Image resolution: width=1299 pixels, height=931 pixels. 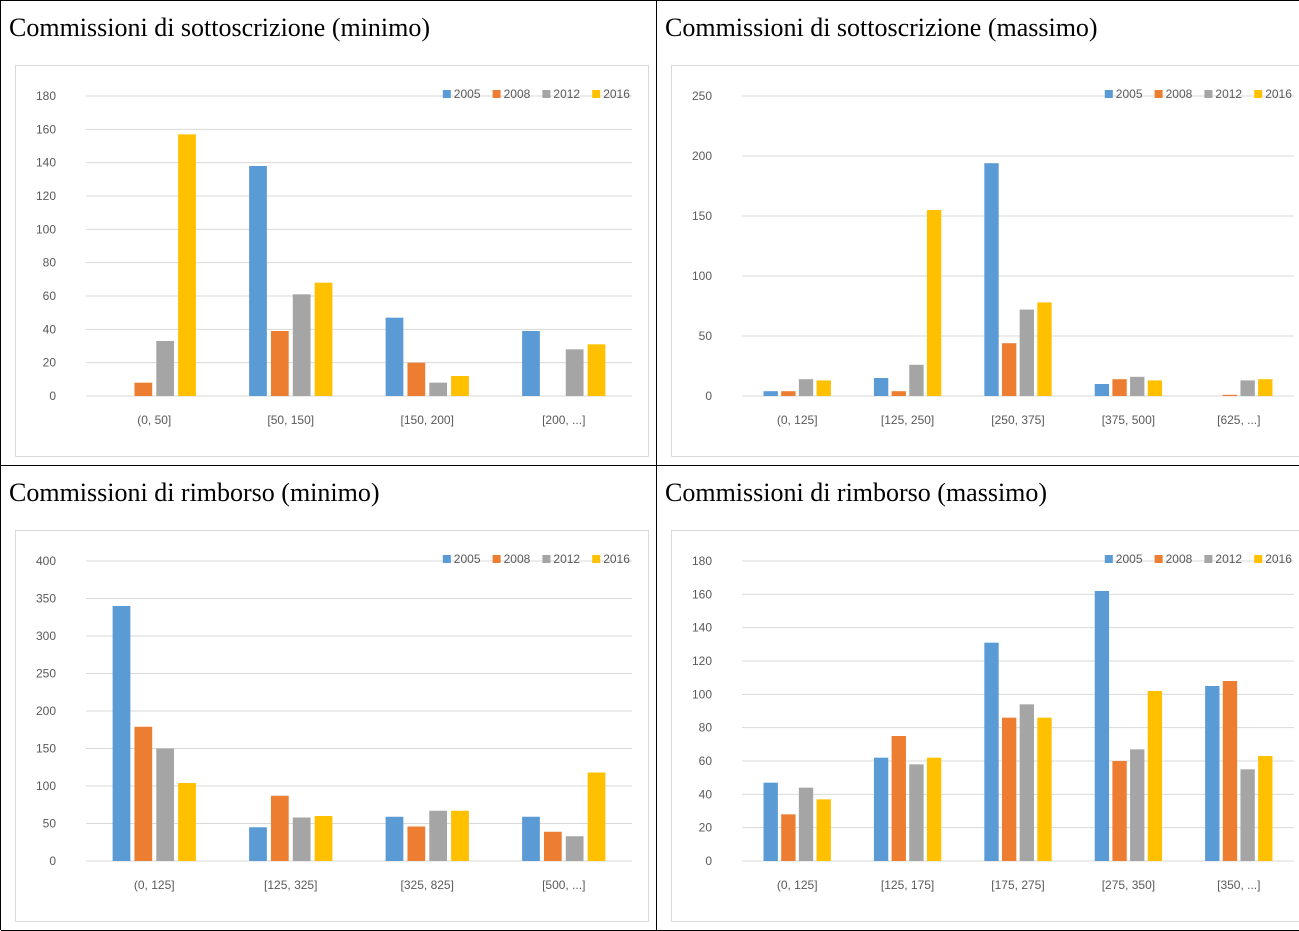 What do you see at coordinates (154, 420) in the screenshot?
I see `x-tick-label: (0, 50]` at bounding box center [154, 420].